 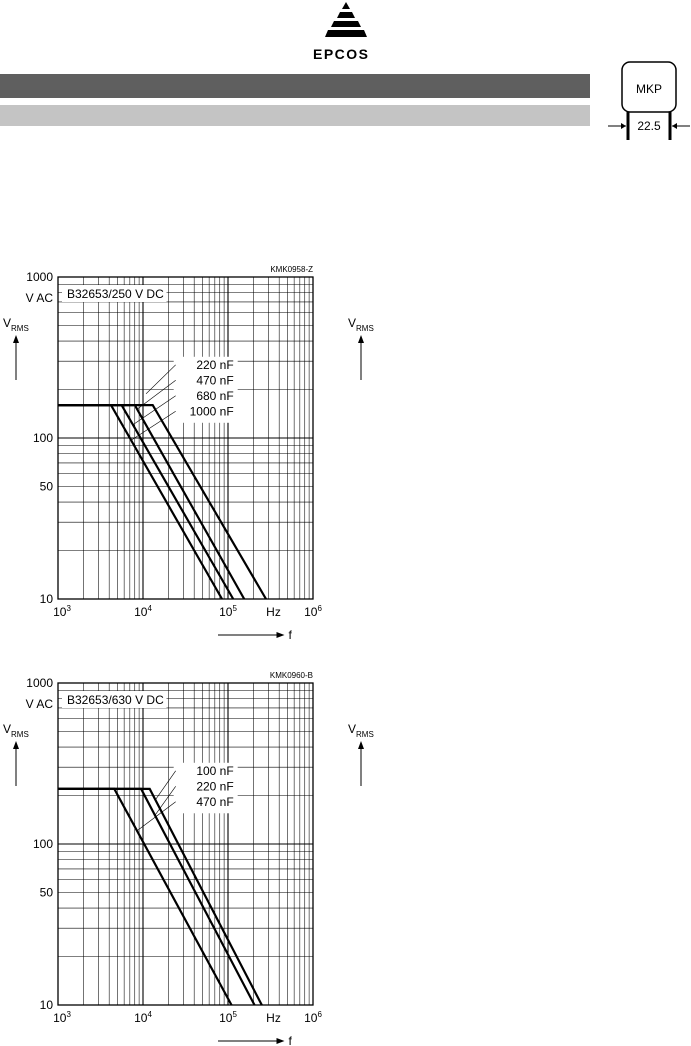 I want to click on header-bar-light, so click(x=295, y=115).